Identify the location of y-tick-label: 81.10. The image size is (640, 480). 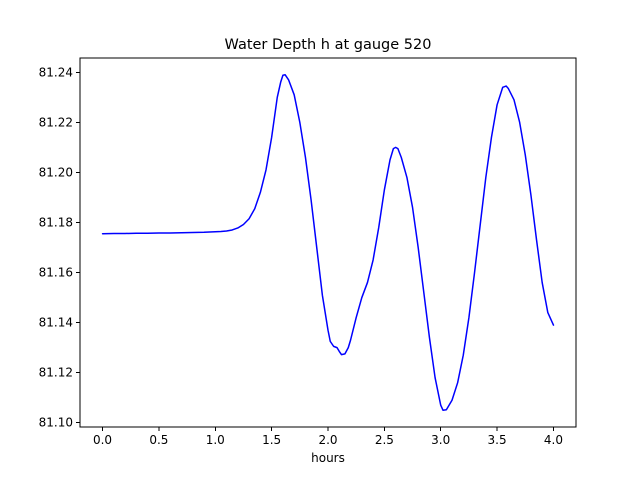
(56, 423).